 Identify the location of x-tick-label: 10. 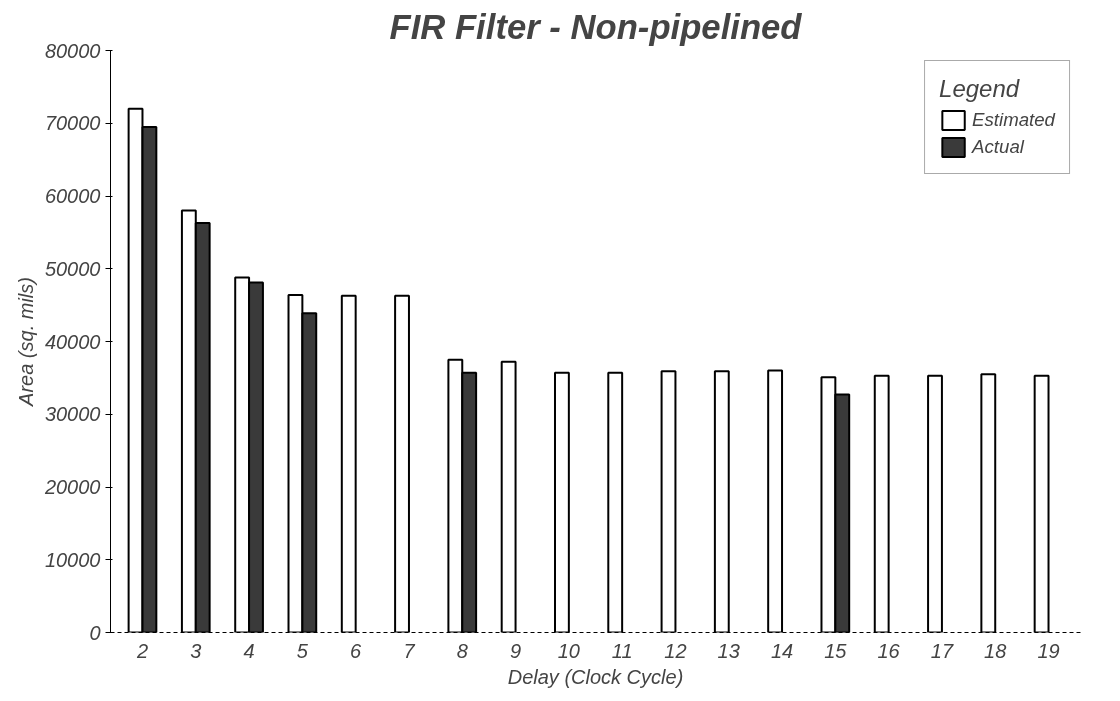
(568, 650).